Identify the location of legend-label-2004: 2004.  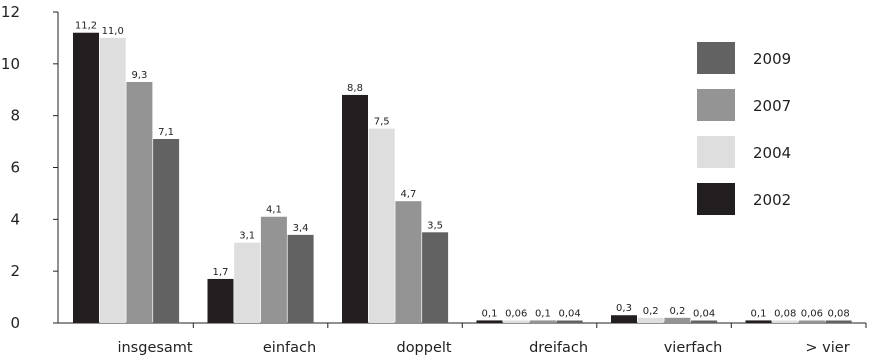
(772, 153).